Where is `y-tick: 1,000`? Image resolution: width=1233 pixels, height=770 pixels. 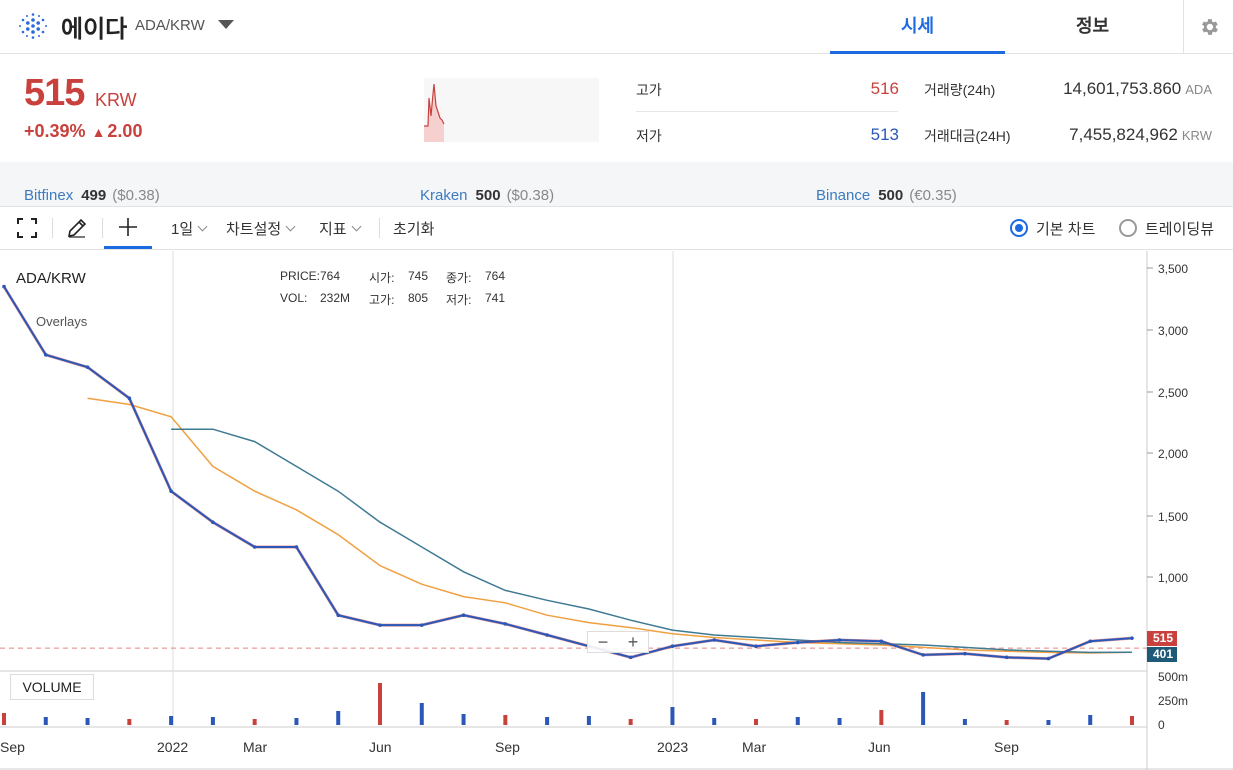 y-tick: 1,000 is located at coordinates (1173, 578).